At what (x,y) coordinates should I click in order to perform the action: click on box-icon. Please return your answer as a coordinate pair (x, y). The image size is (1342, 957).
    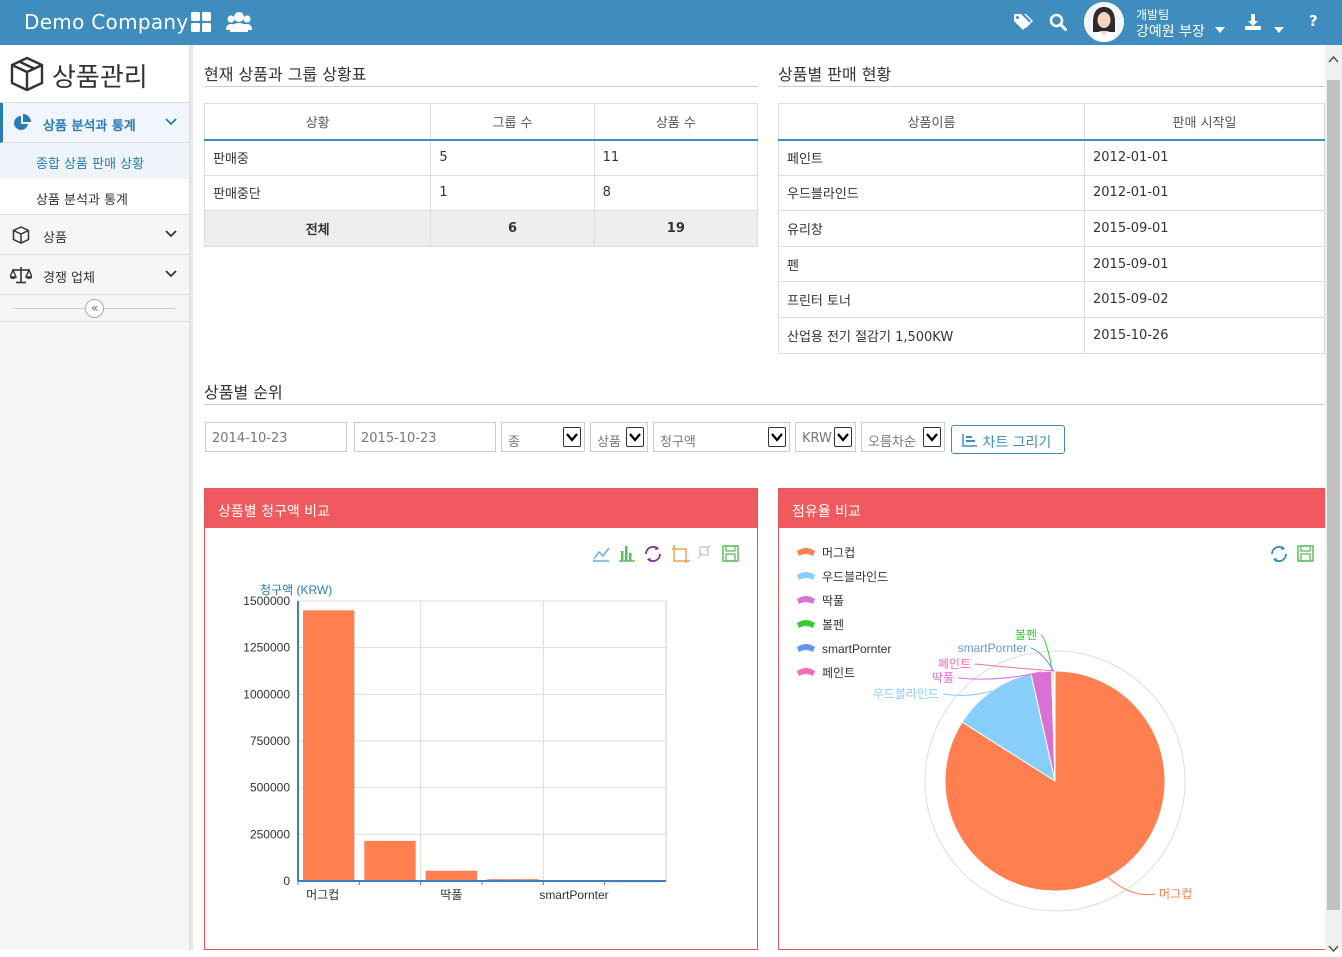
    Looking at the image, I should click on (21, 237).